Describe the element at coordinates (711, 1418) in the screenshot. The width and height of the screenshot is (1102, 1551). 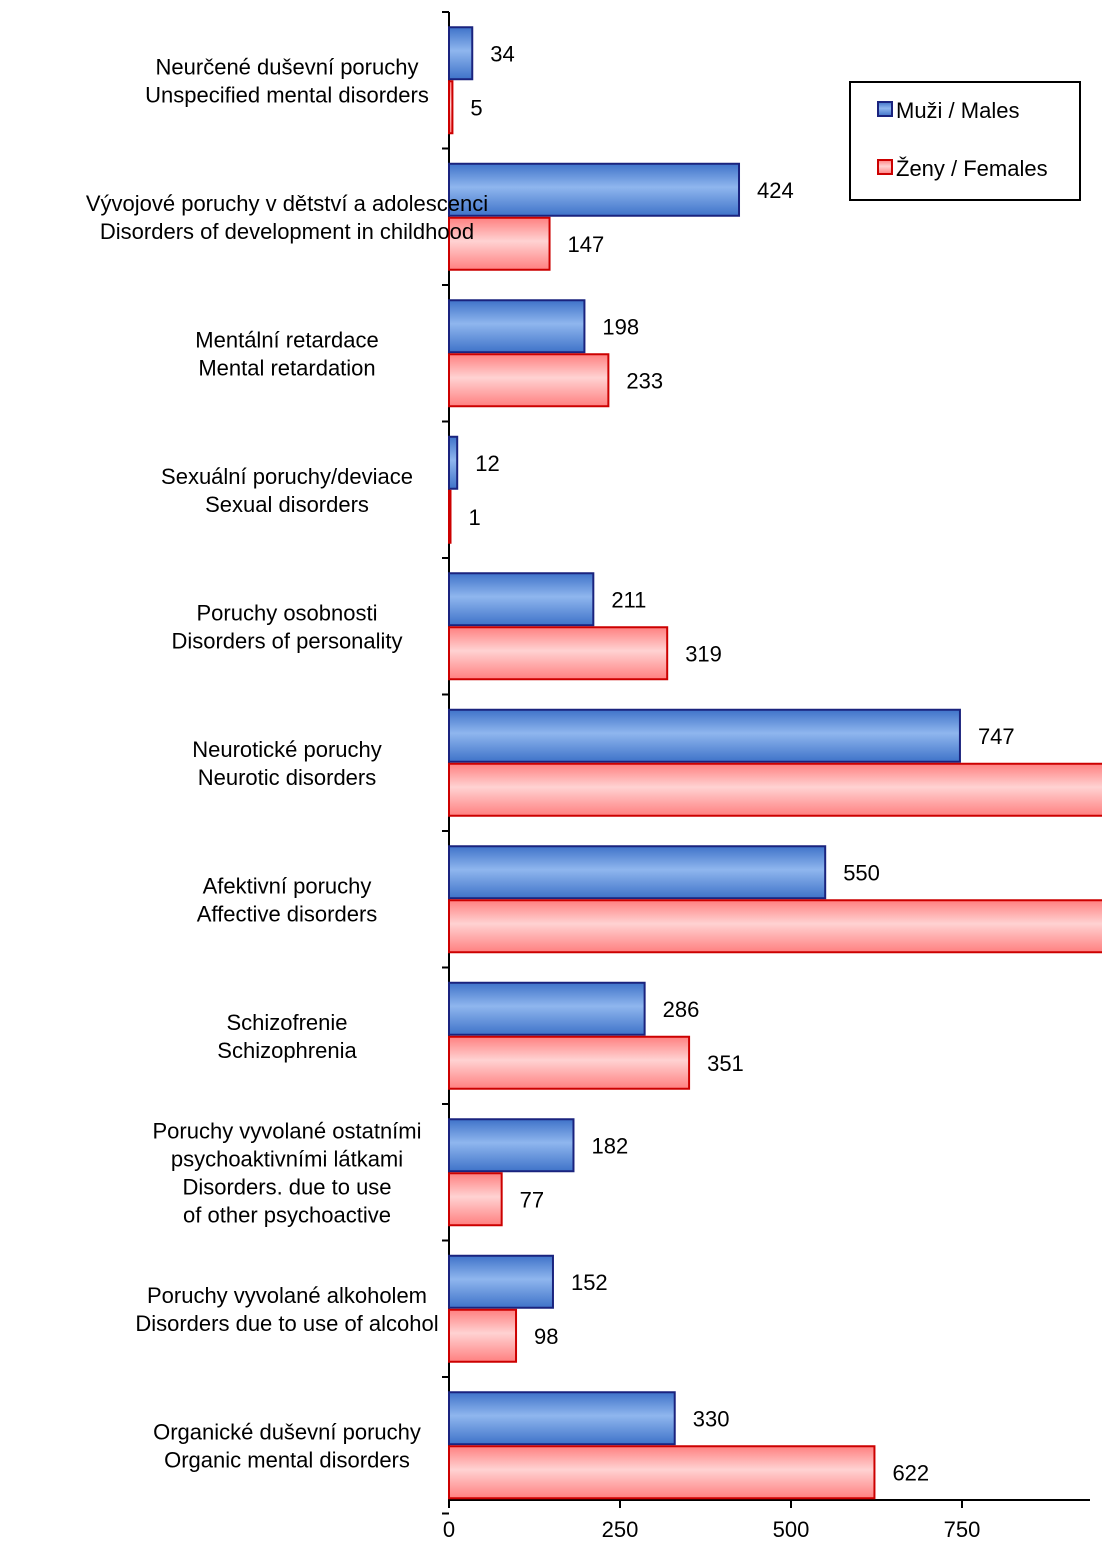
I see `value-label-males: 330` at that location.